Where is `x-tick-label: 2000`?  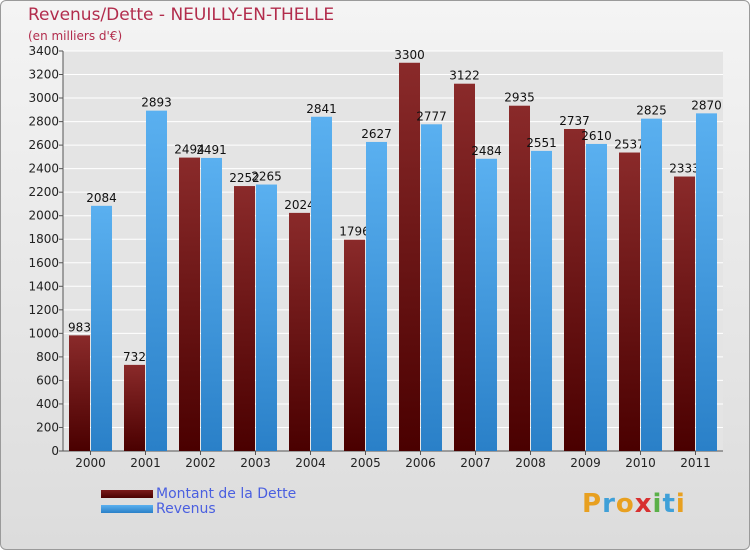 x-tick-label: 2000 is located at coordinates (90, 463).